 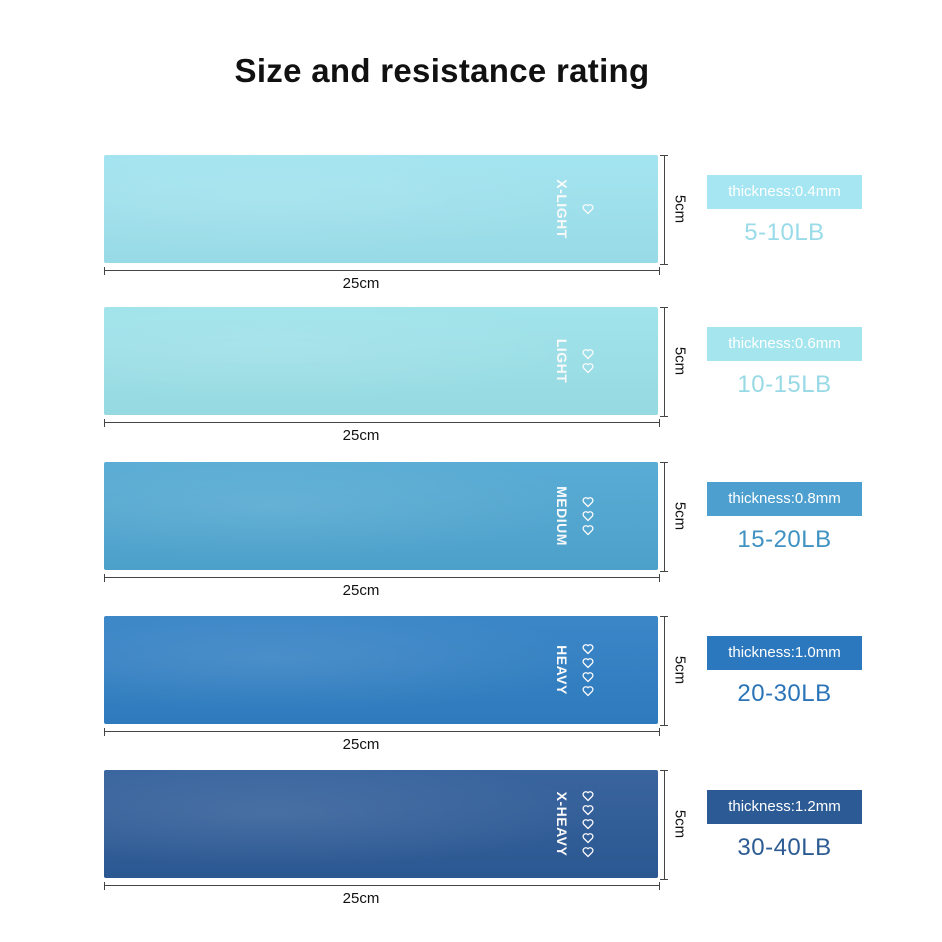 I want to click on page-title: Size and resistance rating, so click(x=442, y=70).